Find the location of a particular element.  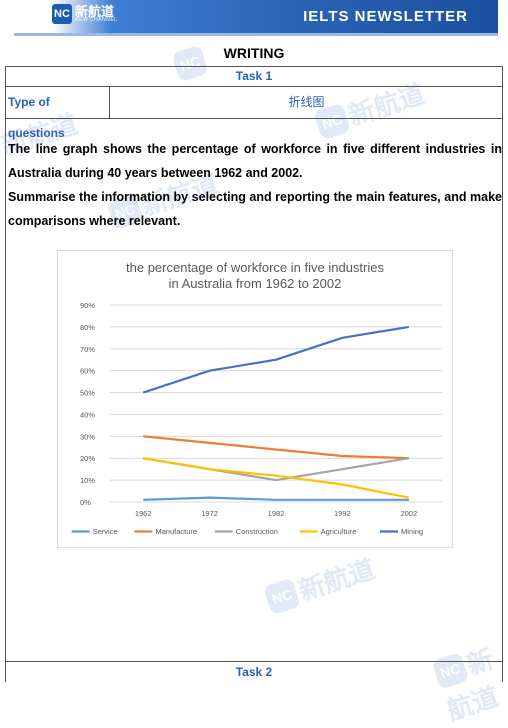

question-type-value: 折线图 is located at coordinates (306, 102).